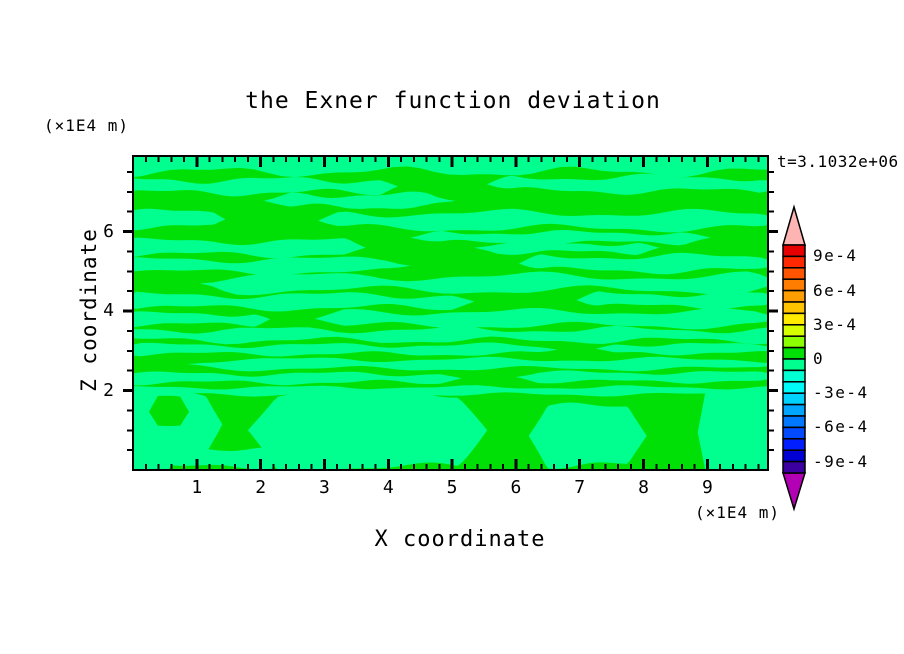 This screenshot has width=904, height=654. What do you see at coordinates (819, 358) in the screenshot?
I see `colorbar-tick-label: 0` at bounding box center [819, 358].